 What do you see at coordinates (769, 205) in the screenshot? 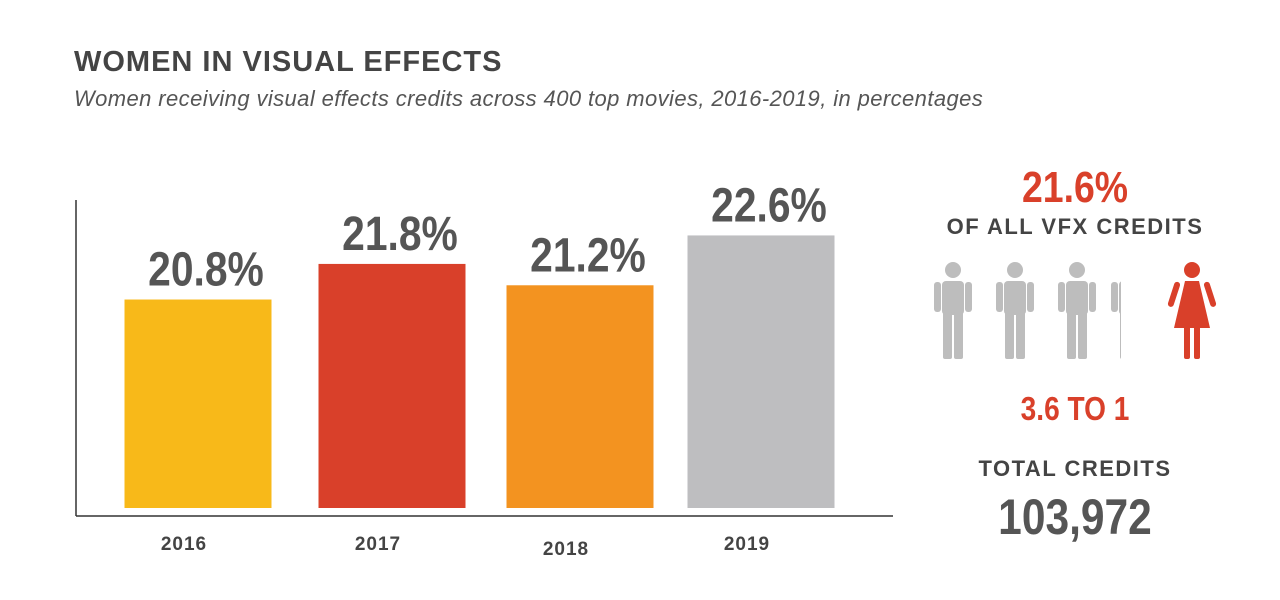
I see `bar-value-label-2019: 22.6%` at bounding box center [769, 205].